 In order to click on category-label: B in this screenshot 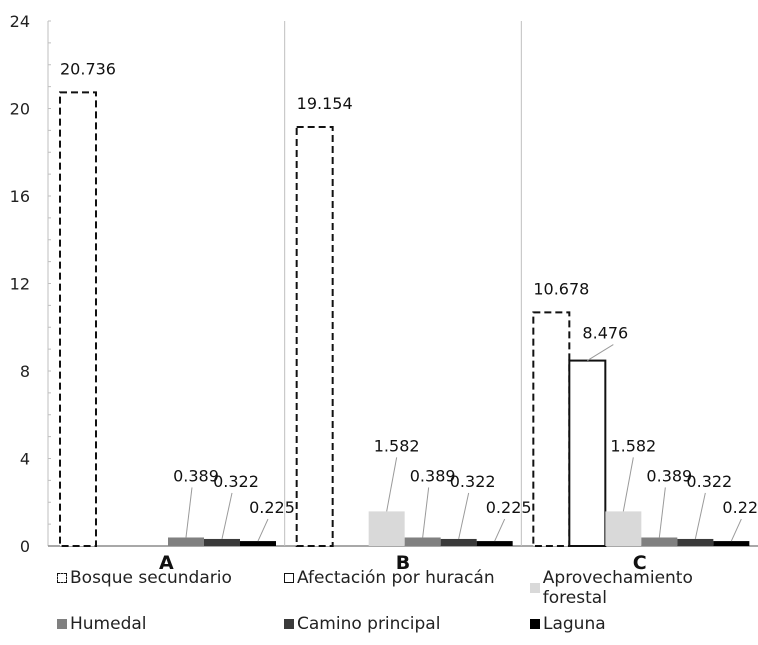, I will do `click(403, 563)`.